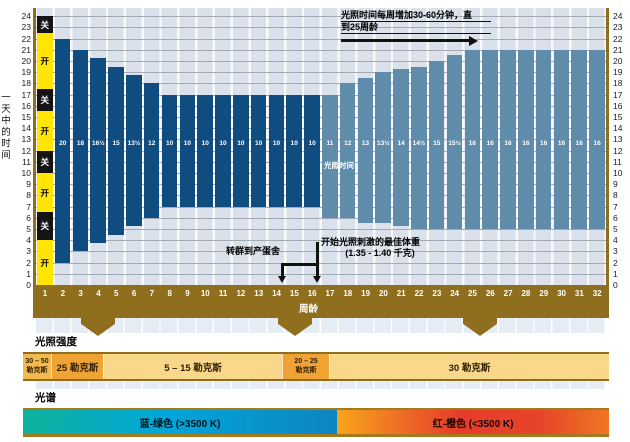 This screenshot has width=630, height=442. I want to click on y-tick-label: 1, so click(28, 273).